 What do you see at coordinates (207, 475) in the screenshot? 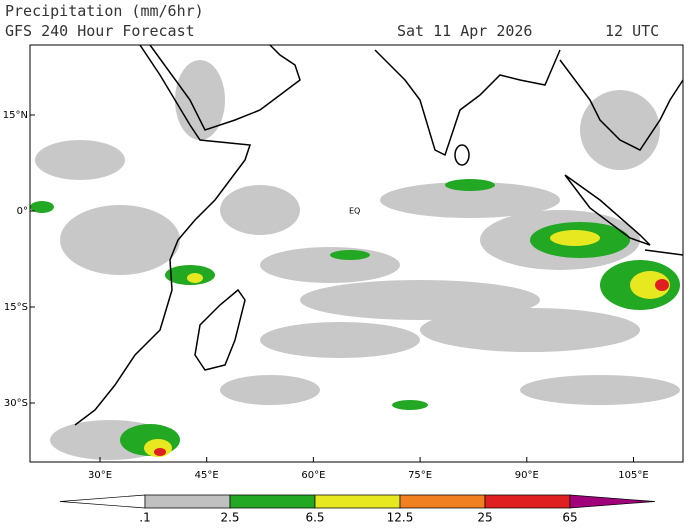
I see `lon-label: 45°E` at bounding box center [207, 475].